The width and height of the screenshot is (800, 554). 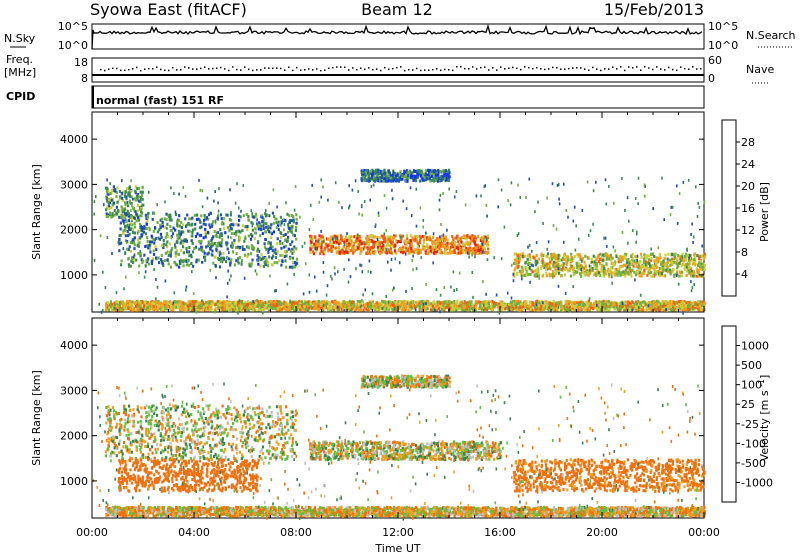 What do you see at coordinates (401, 69) in the screenshot?
I see `nave-trace` at bounding box center [401, 69].